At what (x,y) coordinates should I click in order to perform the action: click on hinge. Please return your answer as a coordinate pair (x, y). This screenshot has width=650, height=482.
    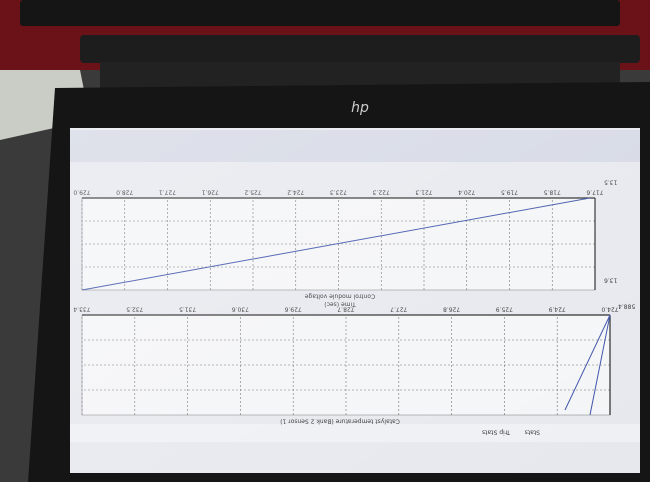
    Looking at the image, I should click on (360, 49).